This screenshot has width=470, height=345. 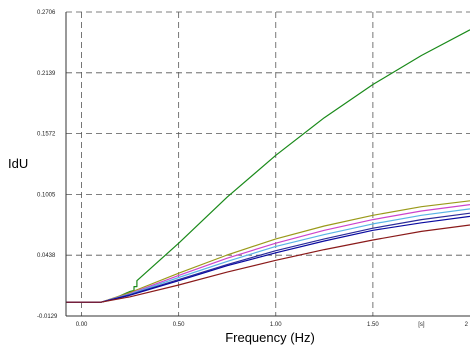 What do you see at coordinates (270, 337) in the screenshot?
I see `x-axis-label: Frequency (Hz)` at bounding box center [270, 337].